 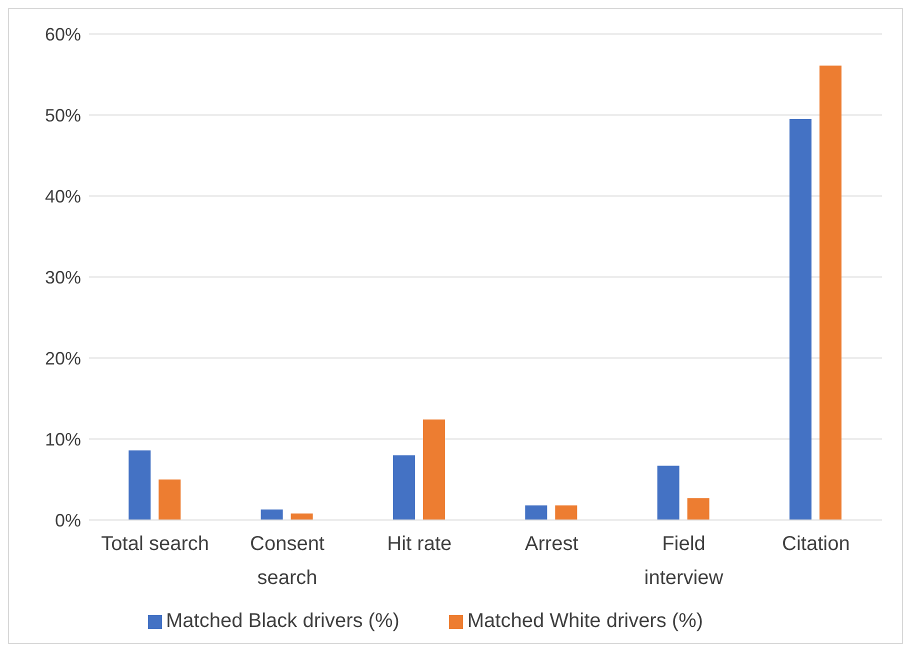 I want to click on x-tick-label: Consent search, so click(x=287, y=561).